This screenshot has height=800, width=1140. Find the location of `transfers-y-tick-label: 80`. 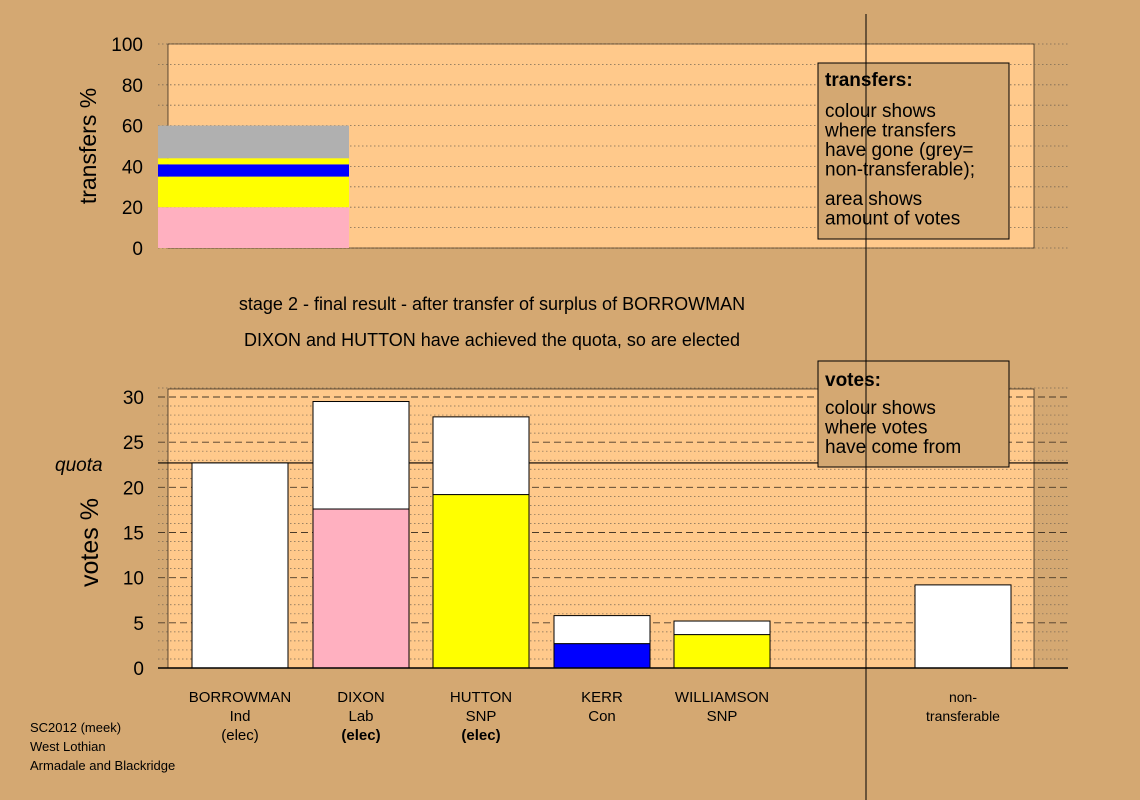

transfers-y-tick-label: 80 is located at coordinates (132, 86).